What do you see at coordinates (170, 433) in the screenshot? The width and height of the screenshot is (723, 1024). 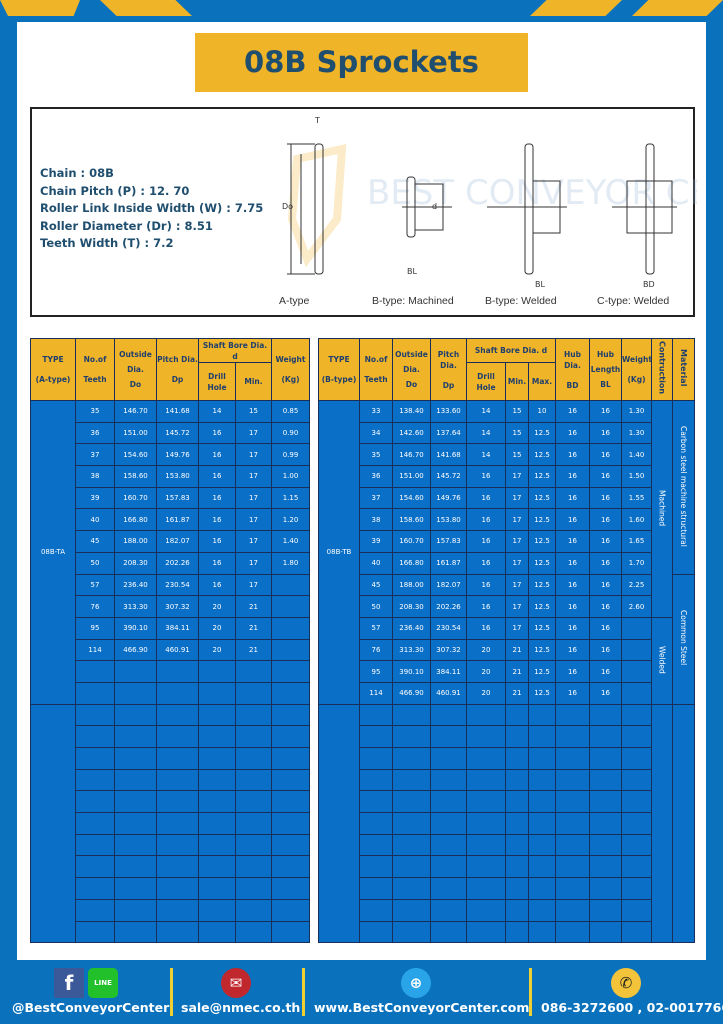 I see `table-row: 36 151.00 145.72 16 17 0.90` at bounding box center [170, 433].